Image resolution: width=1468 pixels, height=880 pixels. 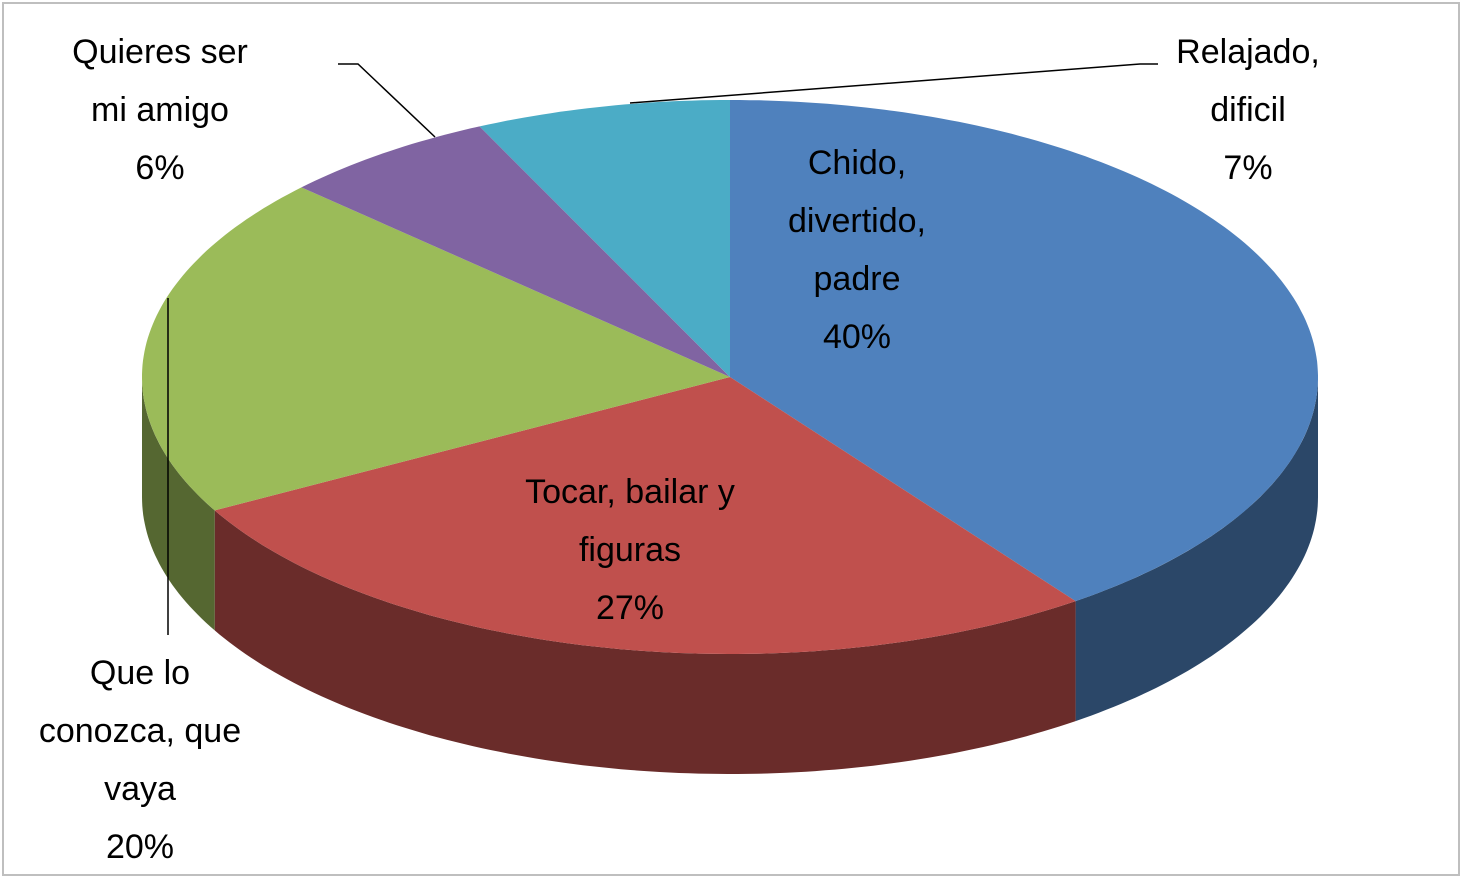 What do you see at coordinates (1248, 168) in the screenshot?
I see `value-label: 7%` at bounding box center [1248, 168].